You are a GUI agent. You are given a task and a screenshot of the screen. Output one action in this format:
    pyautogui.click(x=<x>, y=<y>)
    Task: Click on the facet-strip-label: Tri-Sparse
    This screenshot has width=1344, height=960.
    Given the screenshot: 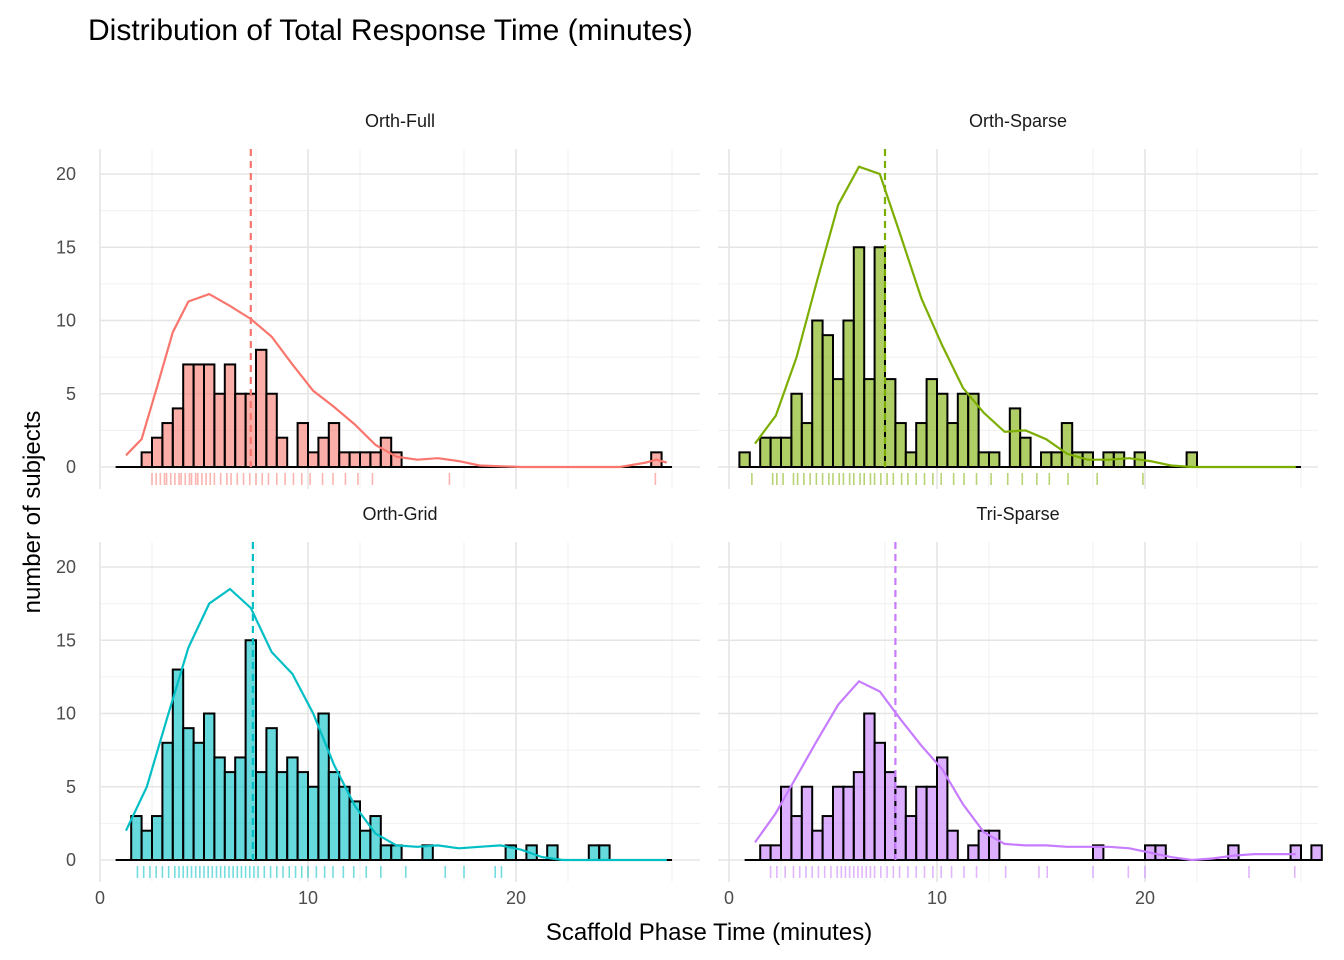 What is the action you would take?
    pyautogui.click(x=1017, y=514)
    